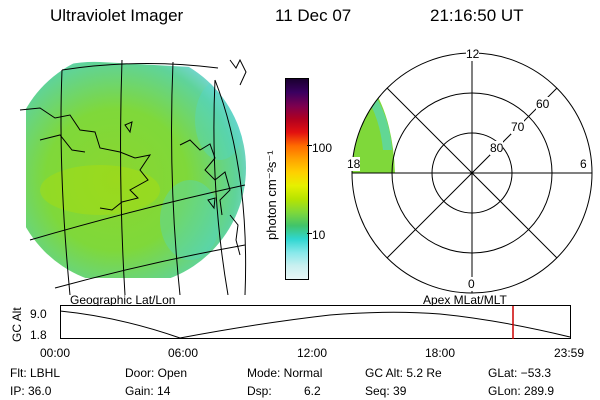  Describe the element at coordinates (322, 148) in the screenshot. I see `colorbar-tick-100: 100` at that location.